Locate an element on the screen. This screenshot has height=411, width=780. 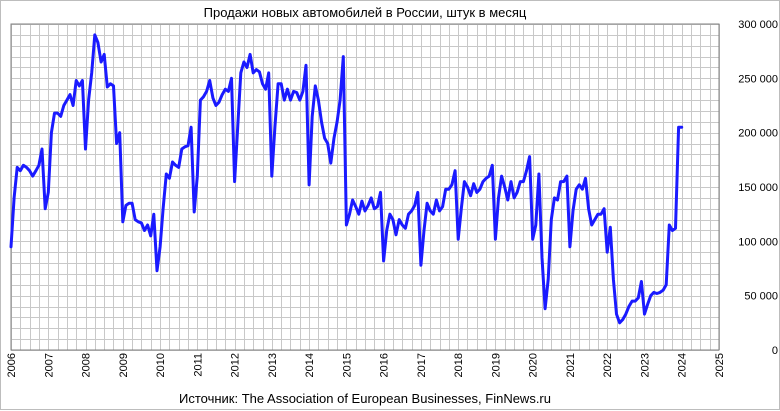
y-tick-label: 200 000 is located at coordinates (758, 134).